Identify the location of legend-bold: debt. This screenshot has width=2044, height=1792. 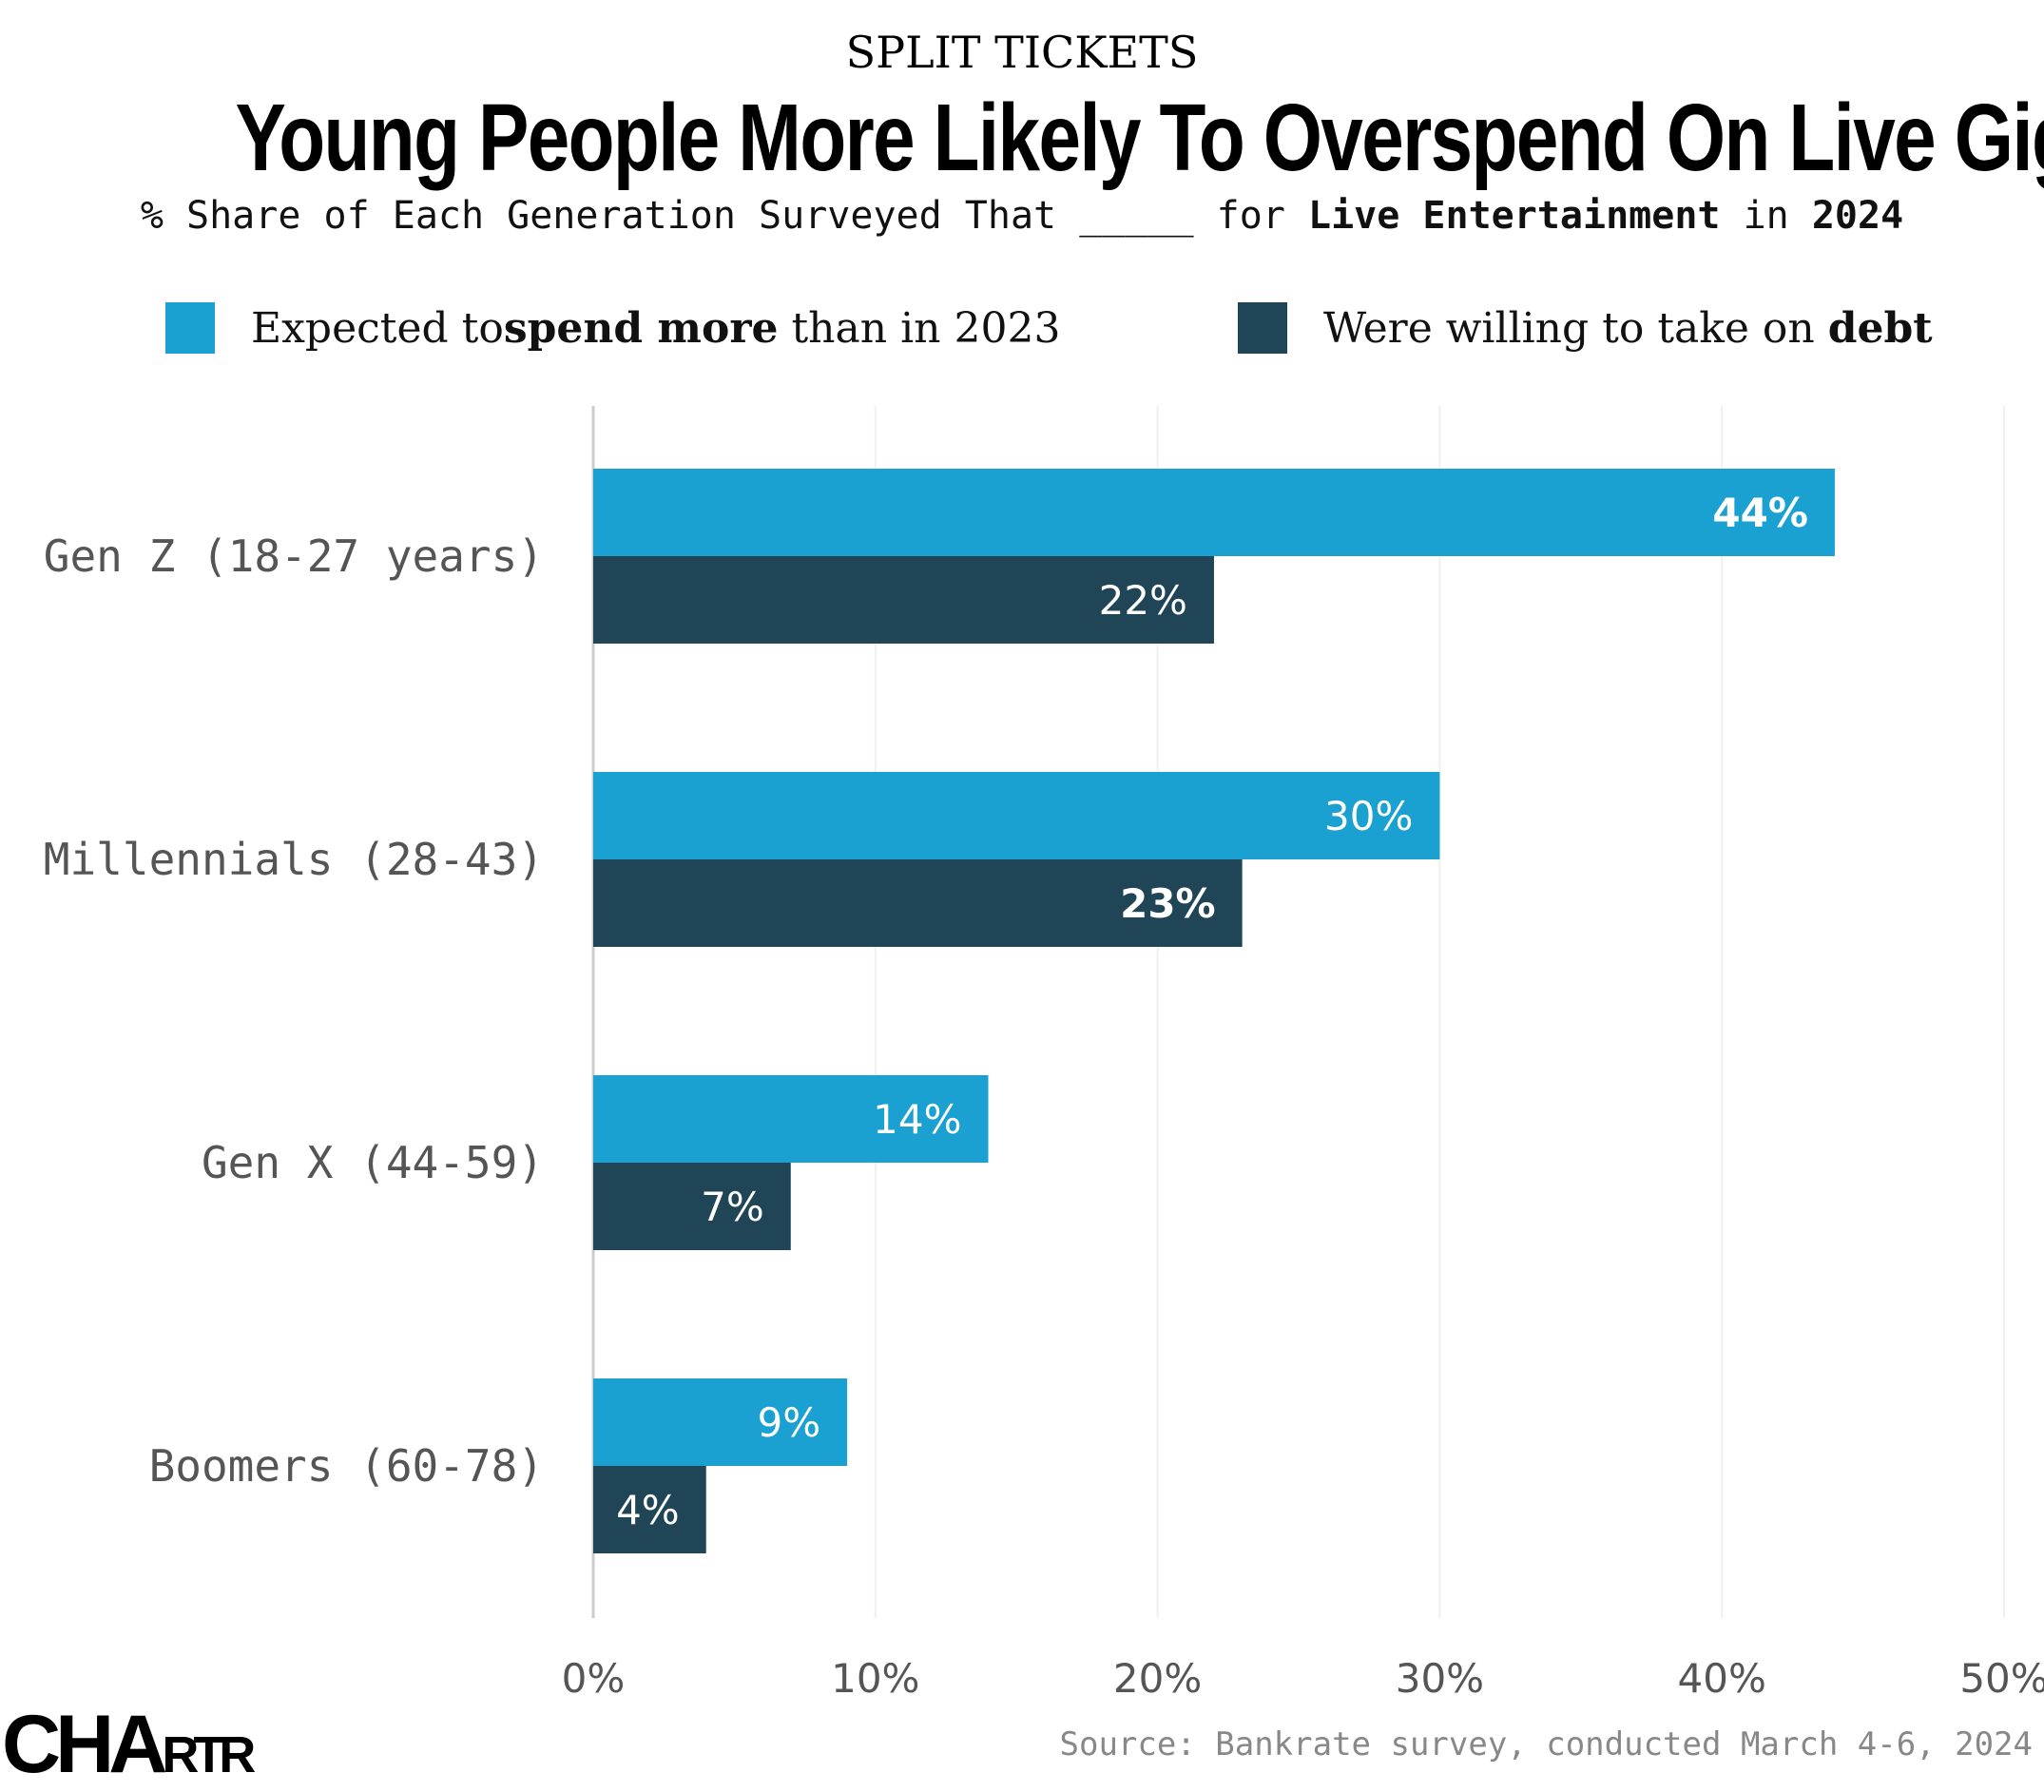
(1880, 328).